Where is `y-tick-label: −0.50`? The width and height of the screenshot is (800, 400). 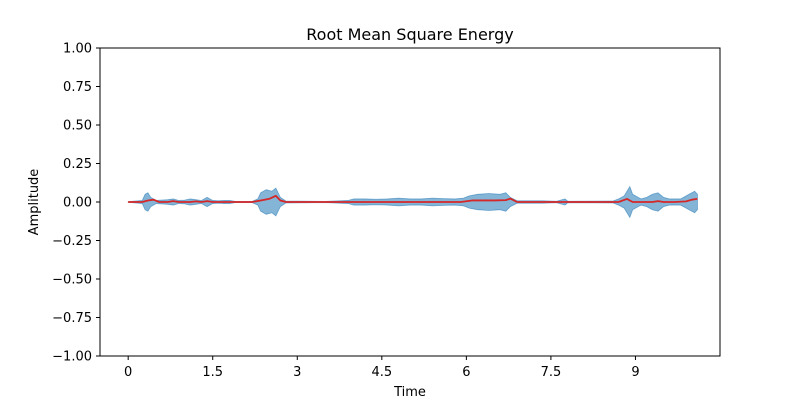
y-tick-label: −0.50 is located at coordinates (72, 280).